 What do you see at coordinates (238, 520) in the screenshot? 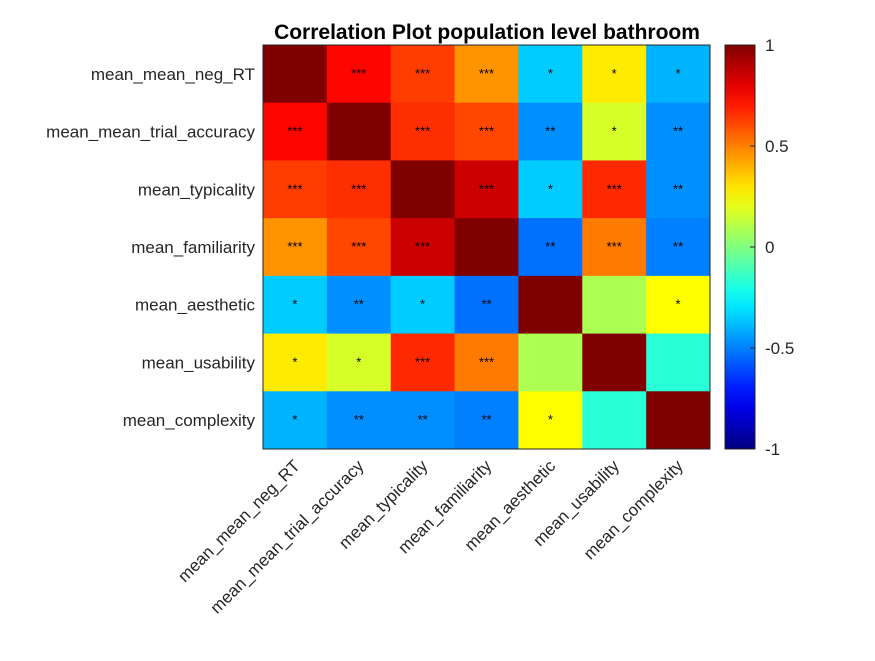
I see `x-tick-label: mean_mean_neg_RT` at bounding box center [238, 520].